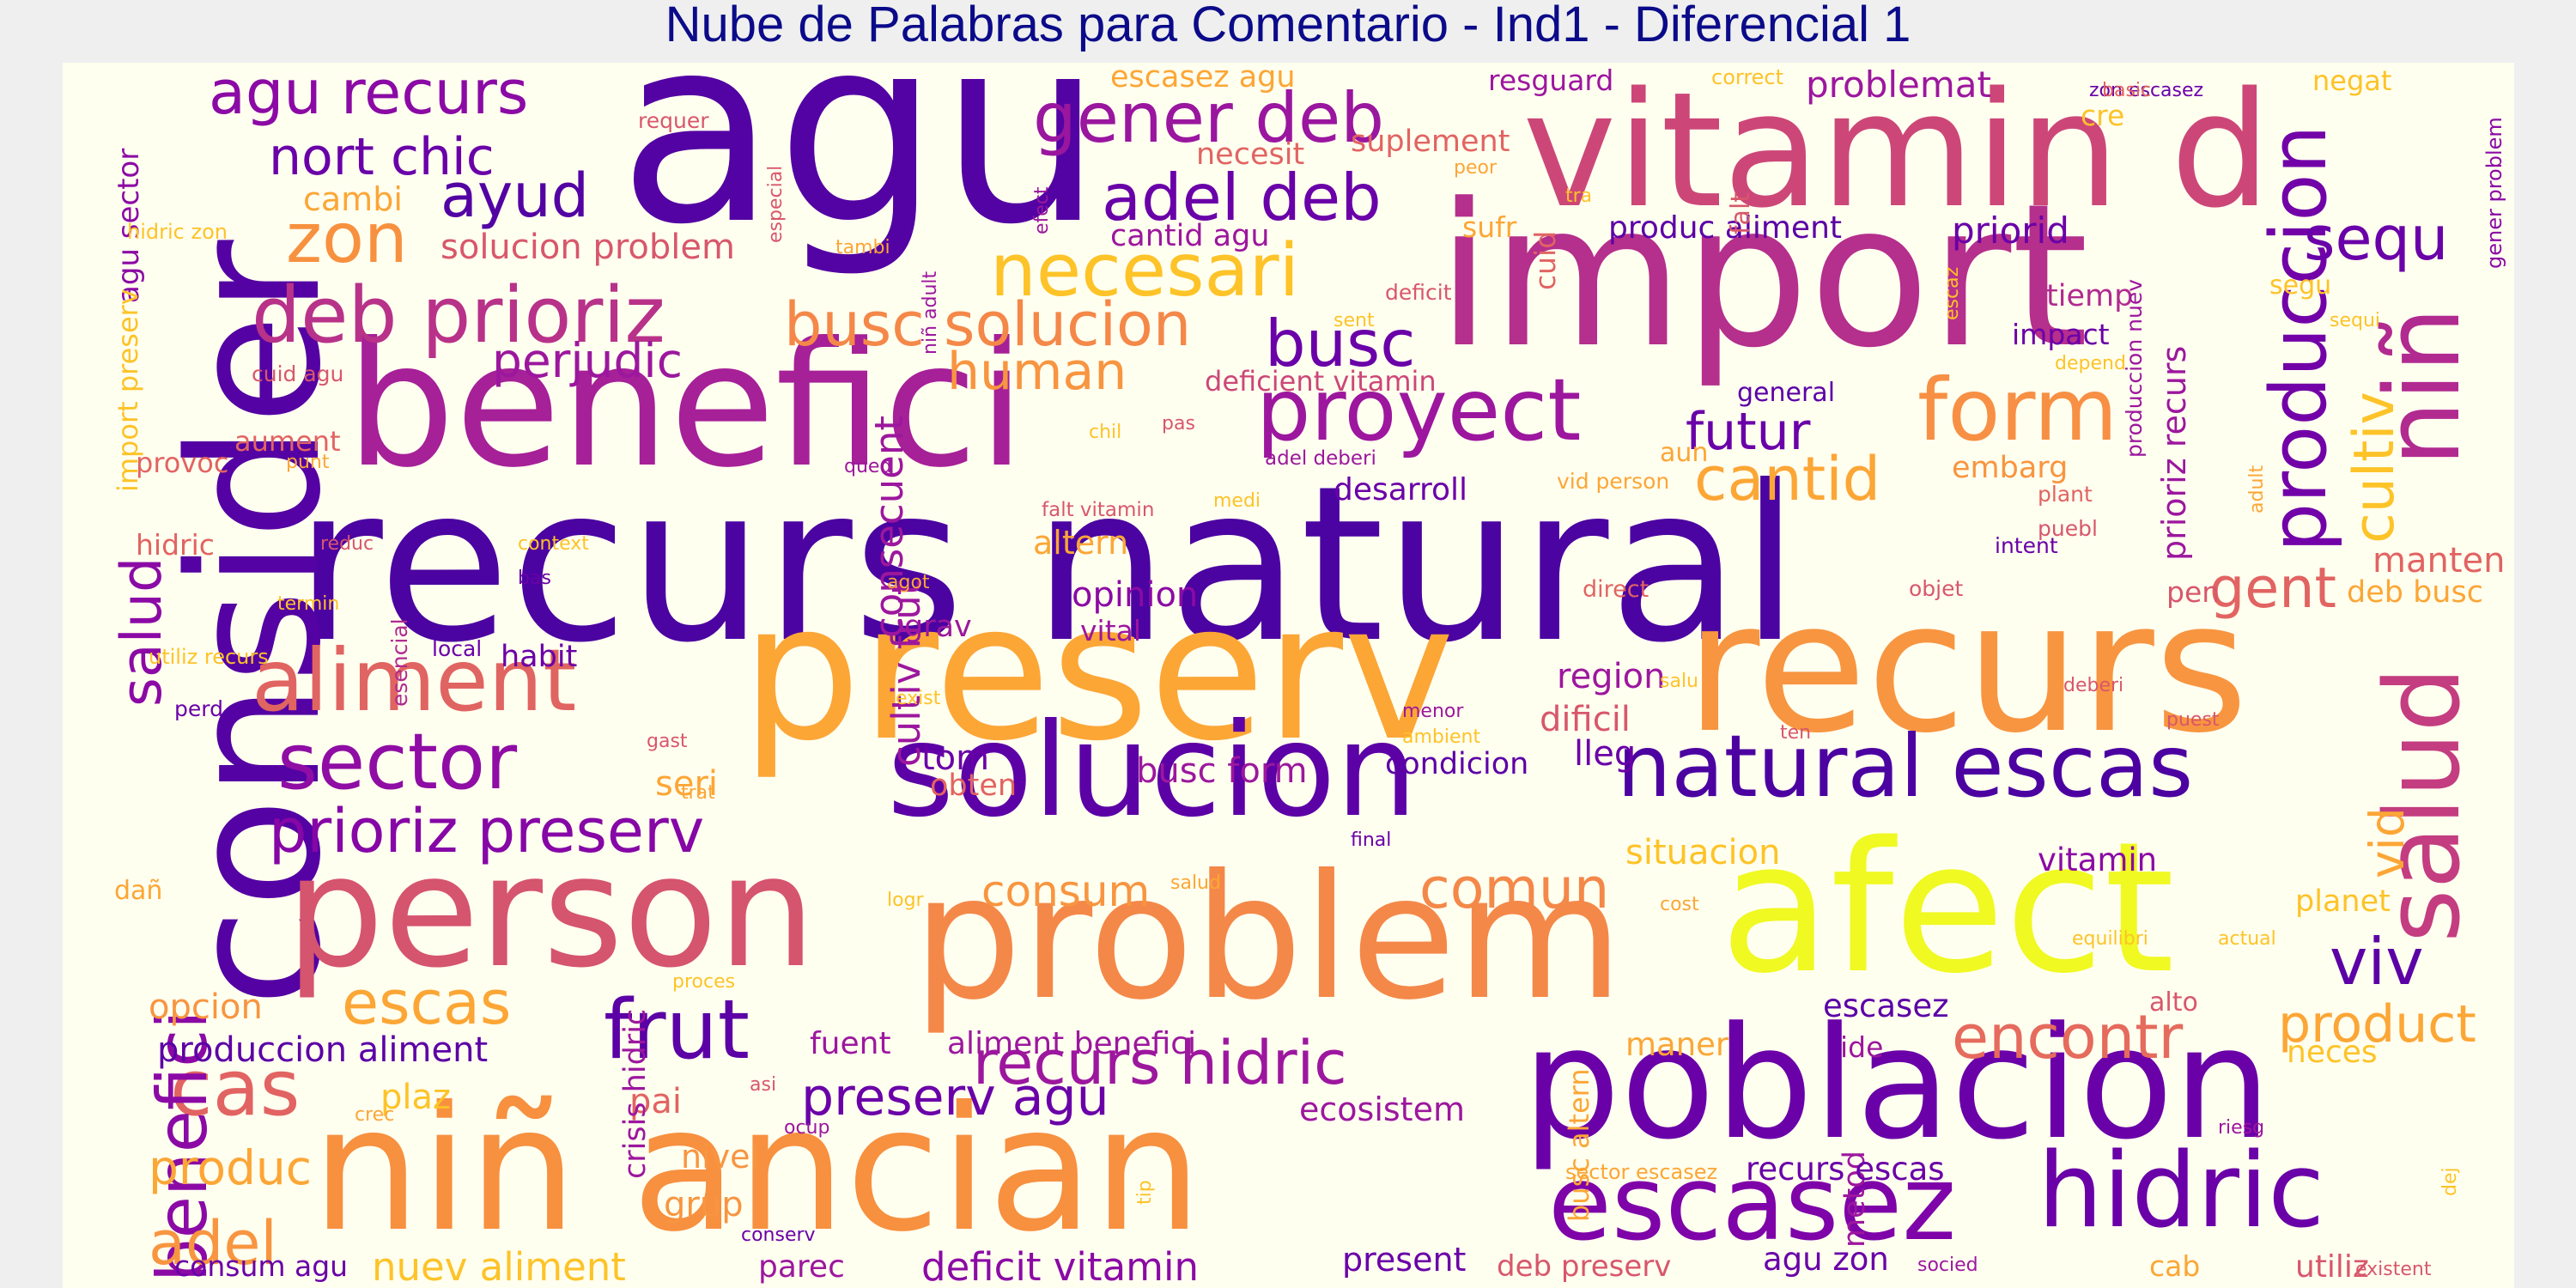  Describe the element at coordinates (1703, 852) in the screenshot. I see `word-situacion: situacion` at that location.